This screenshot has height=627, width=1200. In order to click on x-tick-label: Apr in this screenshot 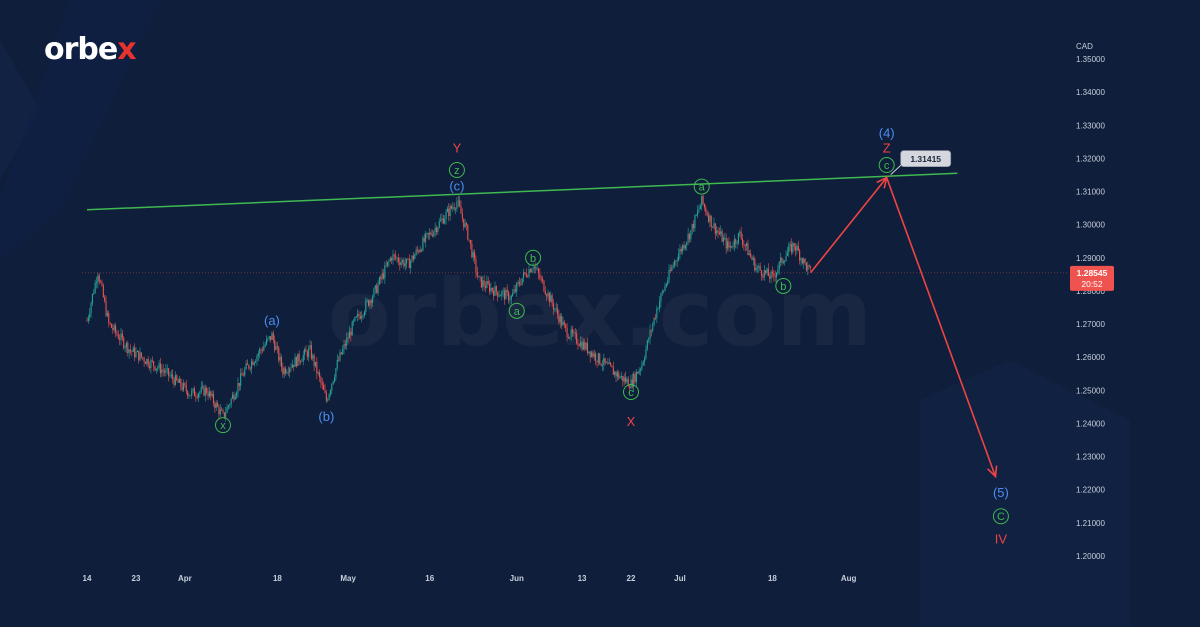, I will do `click(185, 578)`.